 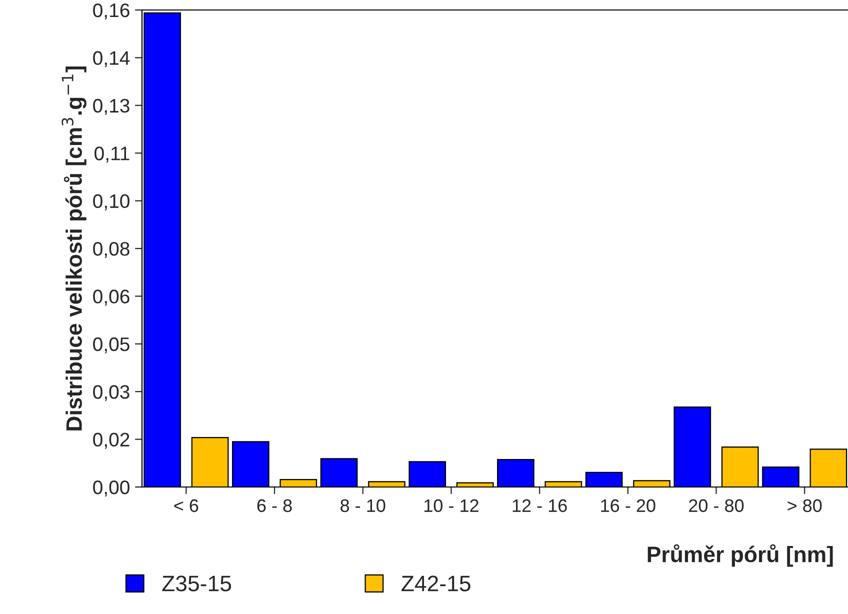 I want to click on legend-label: Z42-15, so click(x=436, y=584).